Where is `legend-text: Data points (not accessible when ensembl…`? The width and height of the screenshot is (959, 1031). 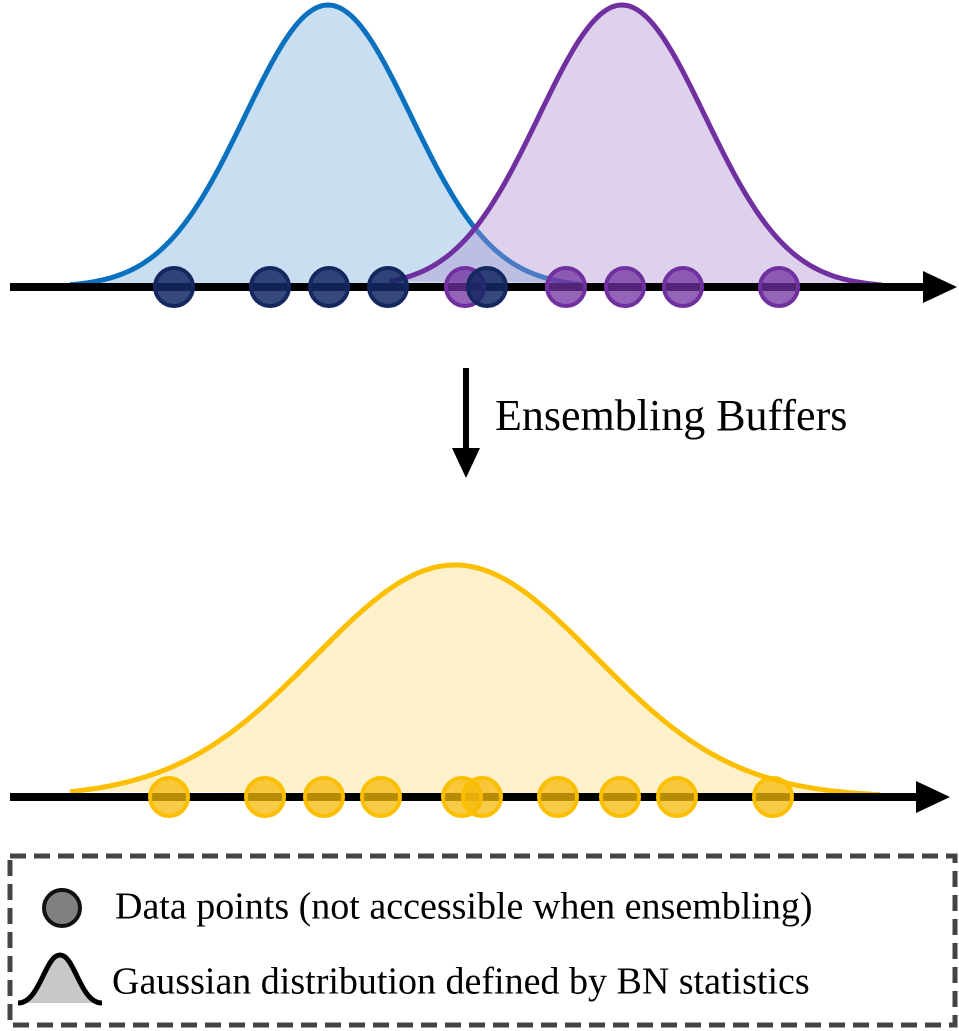
legend-text: Data points (not accessible when ensembl… is located at coordinates (464, 907).